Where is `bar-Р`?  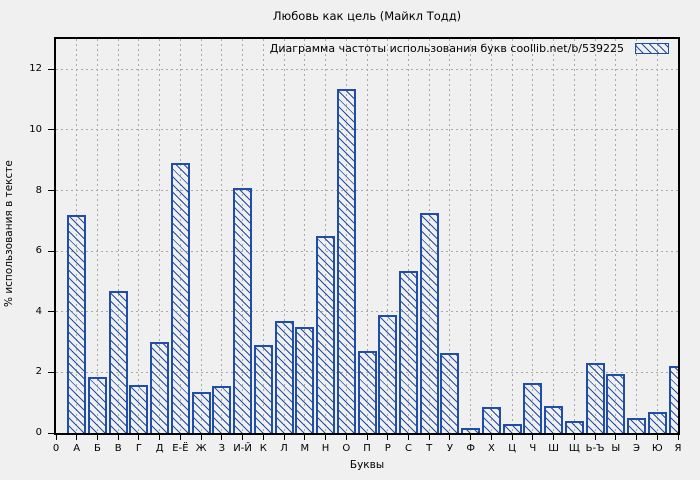
bar-Р is located at coordinates (388, 373).